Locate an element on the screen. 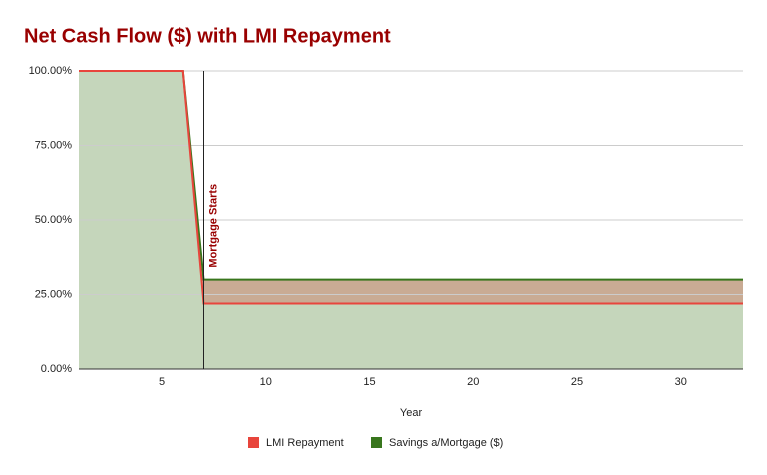 Image resolution: width=767 pixels, height=475 pixels. y-tick-label: 100.00% is located at coordinates (51, 71).